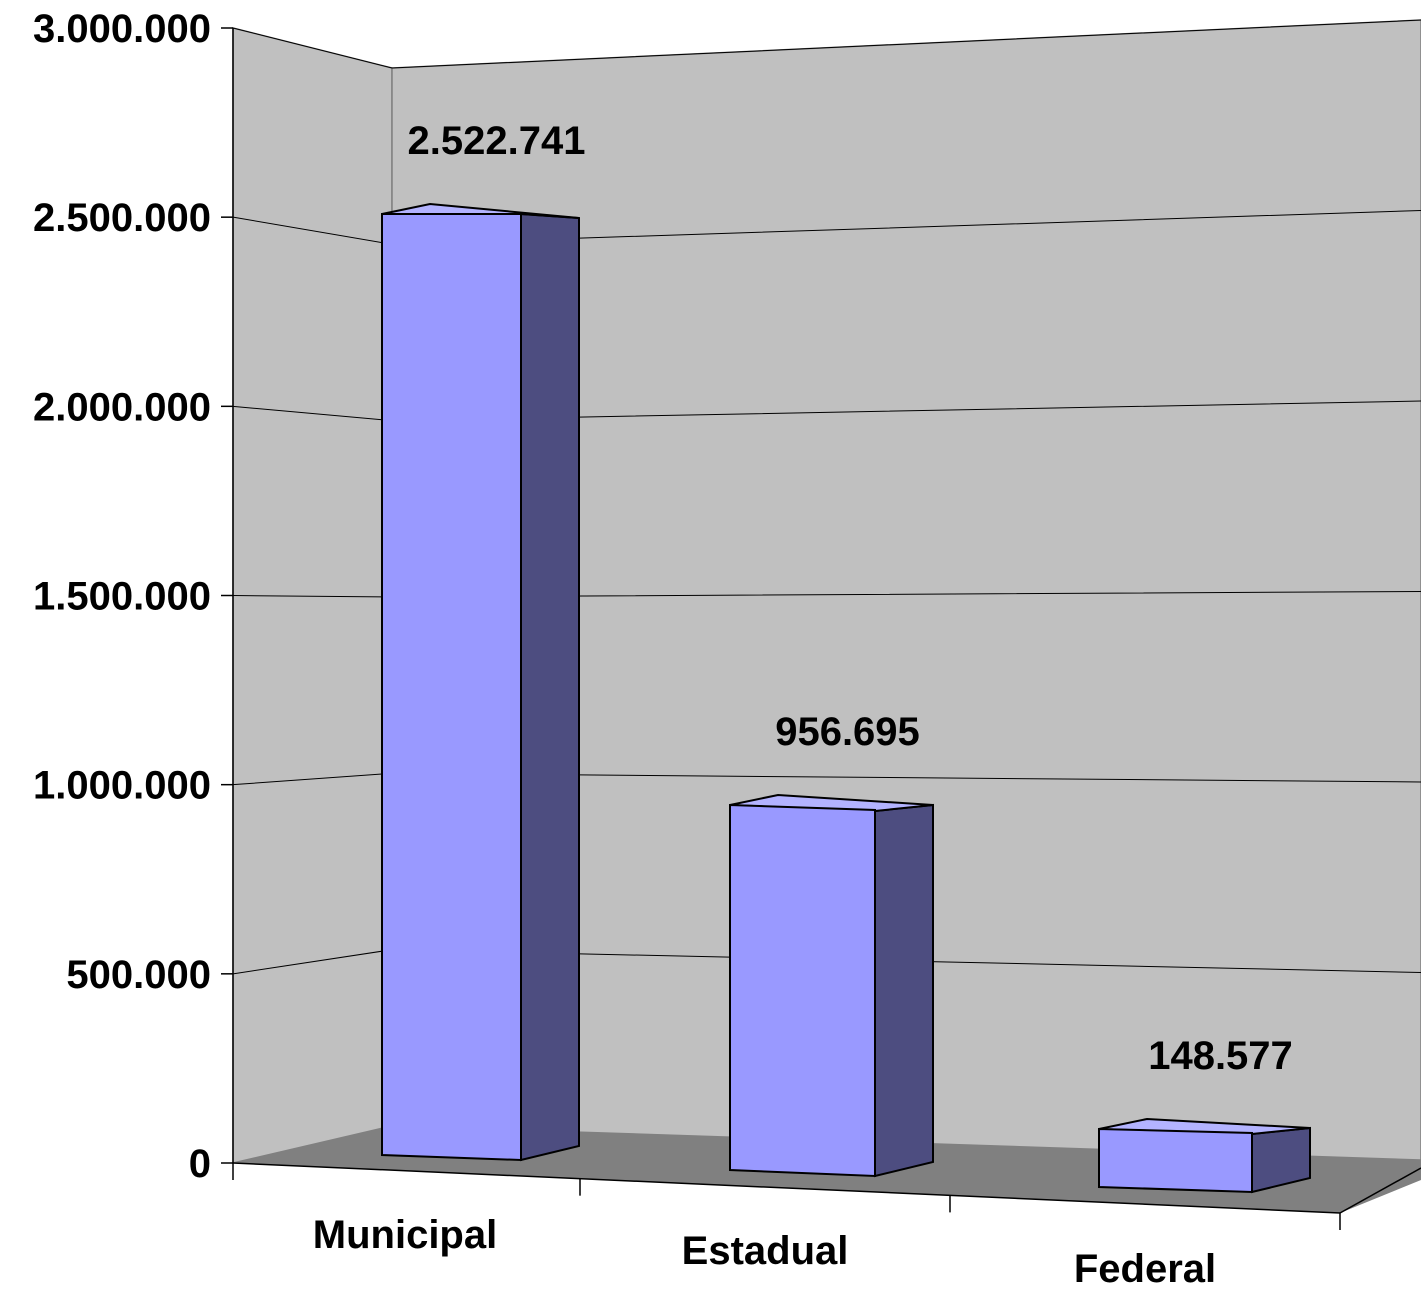 This screenshot has width=1421, height=1295. Describe the element at coordinates (786, 1188) in the screenshot. I see `x-axis-line` at that location.